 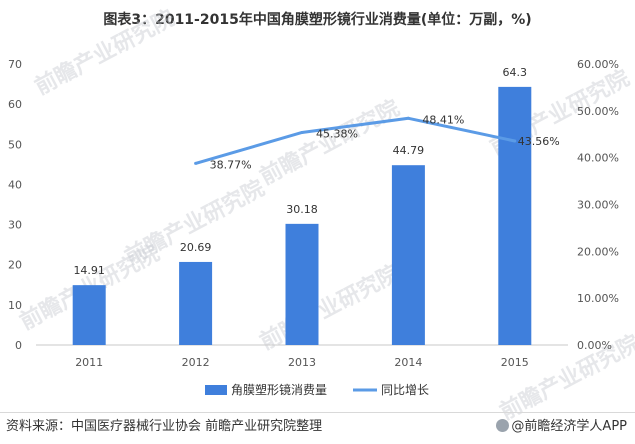 What do you see at coordinates (539, 141) in the screenshot?
I see `growth-value-label: 43.56%` at bounding box center [539, 141].